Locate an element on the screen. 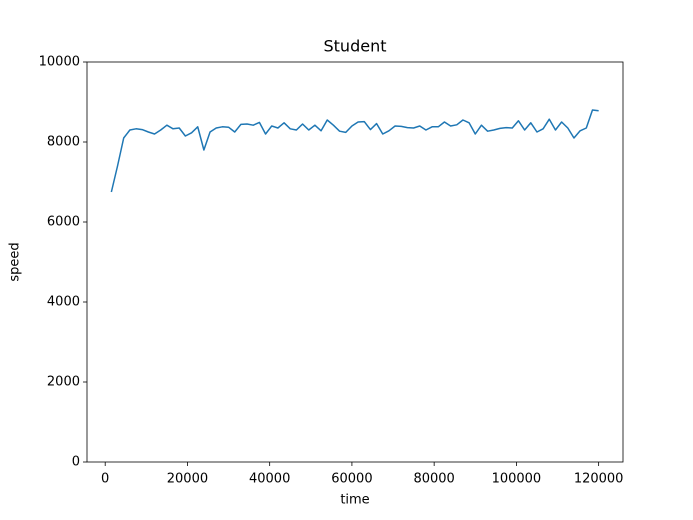 Image resolution: width=693 pixels, height=520 pixels. y-tick-label: 4000 is located at coordinates (63, 302).